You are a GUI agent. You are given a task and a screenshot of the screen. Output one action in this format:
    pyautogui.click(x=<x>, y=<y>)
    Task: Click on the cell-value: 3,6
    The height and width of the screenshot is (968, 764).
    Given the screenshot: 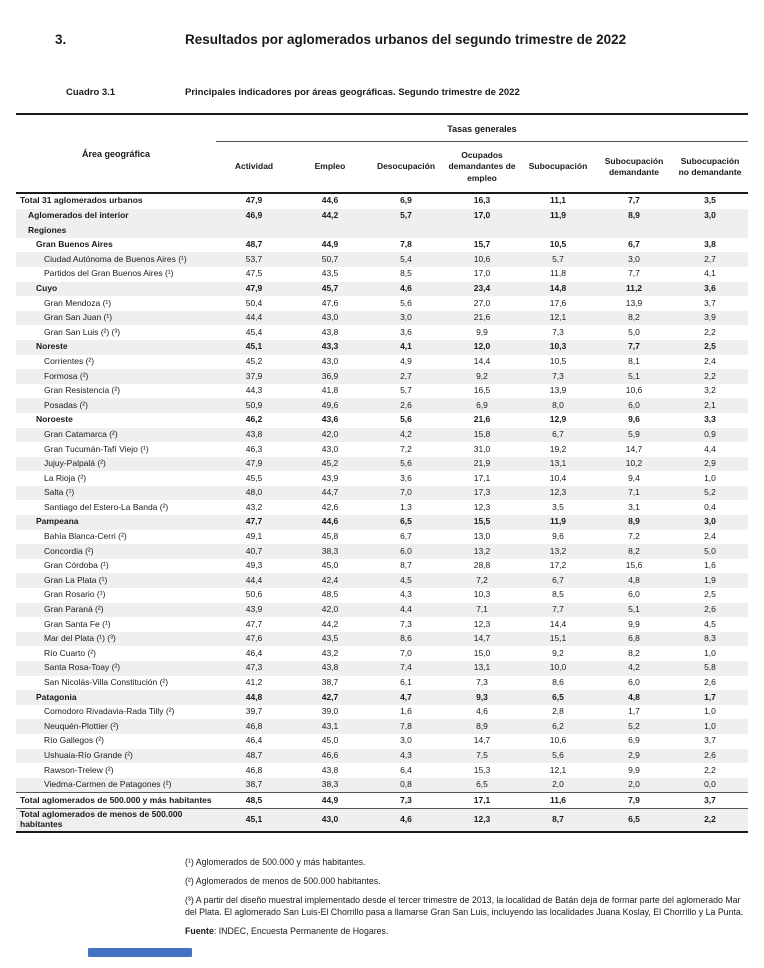 What is the action you would take?
    pyautogui.click(x=406, y=331)
    